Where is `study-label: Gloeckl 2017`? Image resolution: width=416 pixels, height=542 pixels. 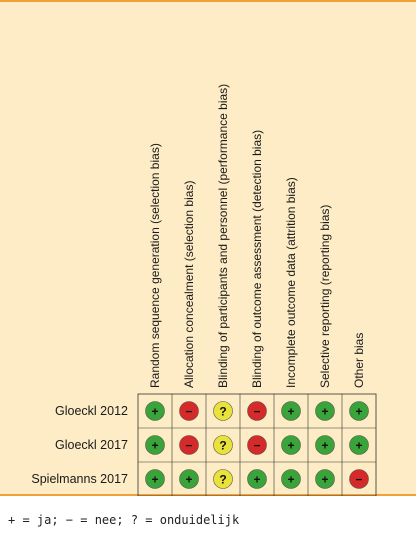 study-label: Gloeckl 2017 is located at coordinates (91, 445).